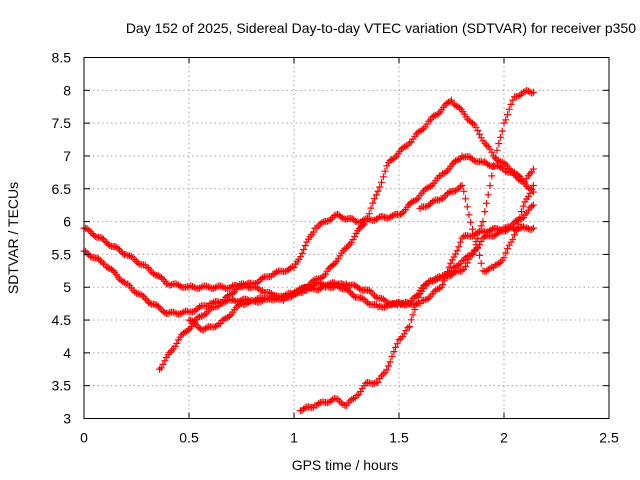 This screenshot has width=640, height=480. I want to click on x-tick-label: 0, so click(84, 438).